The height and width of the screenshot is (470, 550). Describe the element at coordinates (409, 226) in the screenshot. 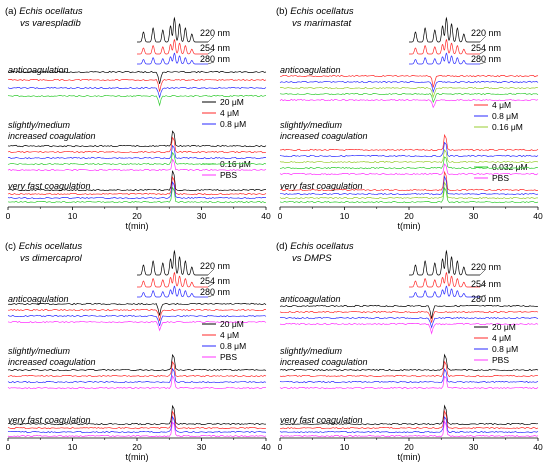

I see `x-axis-label: t(min)` at that location.